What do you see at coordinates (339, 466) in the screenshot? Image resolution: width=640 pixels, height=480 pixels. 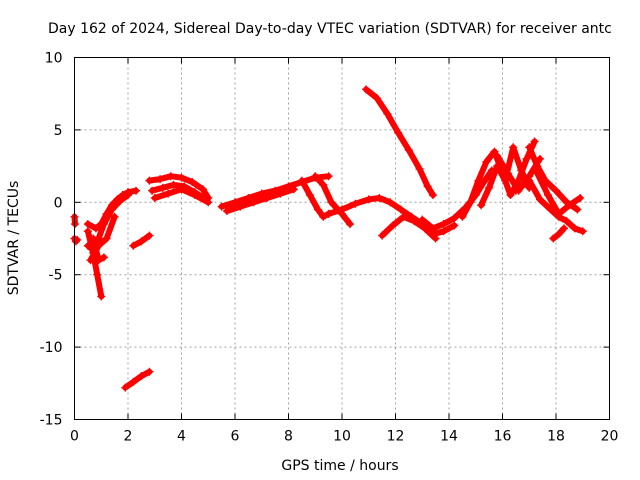 I see `x-axis-title: GPS time / hours` at bounding box center [339, 466].